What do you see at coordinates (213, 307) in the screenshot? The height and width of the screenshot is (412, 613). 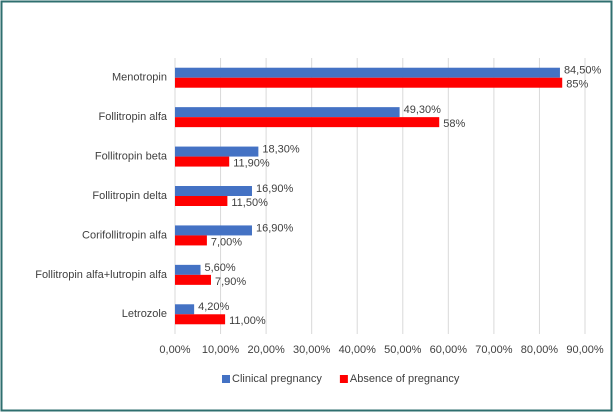 I see `value-label: 4,20%` at bounding box center [213, 307].